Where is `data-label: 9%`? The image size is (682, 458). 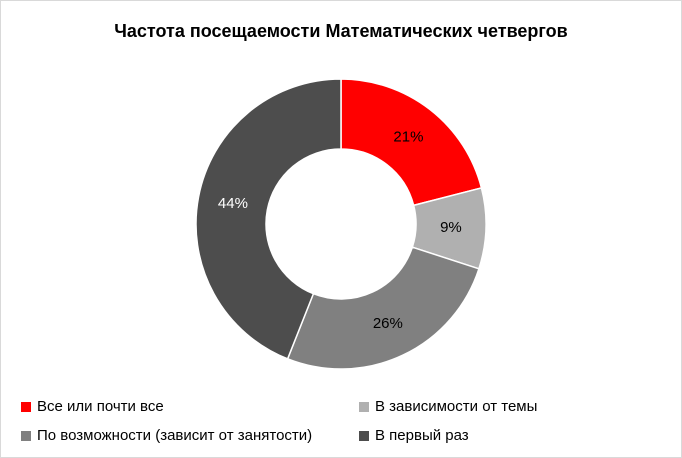 data-label: 9% is located at coordinates (451, 227).